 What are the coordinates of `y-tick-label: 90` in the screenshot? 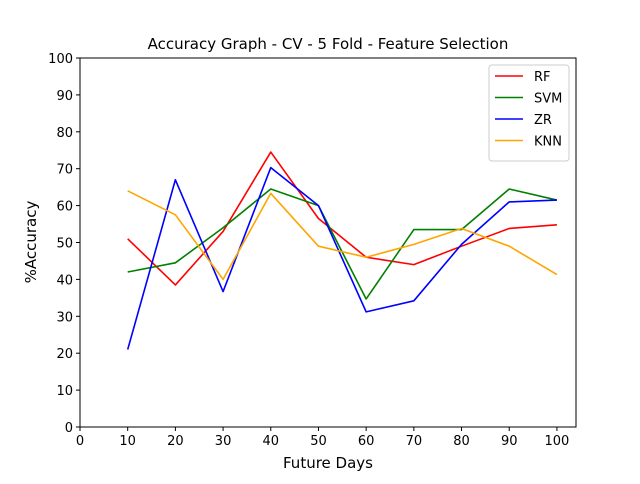 It's located at (64, 96).